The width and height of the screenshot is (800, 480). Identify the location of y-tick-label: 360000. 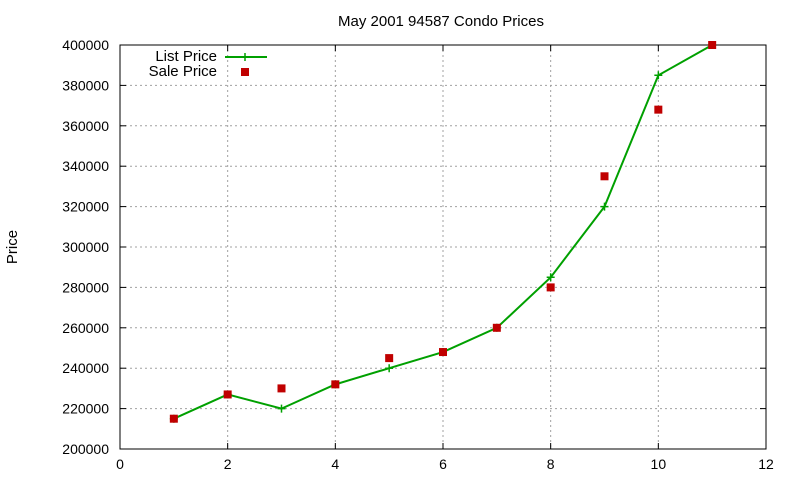
(85, 126).